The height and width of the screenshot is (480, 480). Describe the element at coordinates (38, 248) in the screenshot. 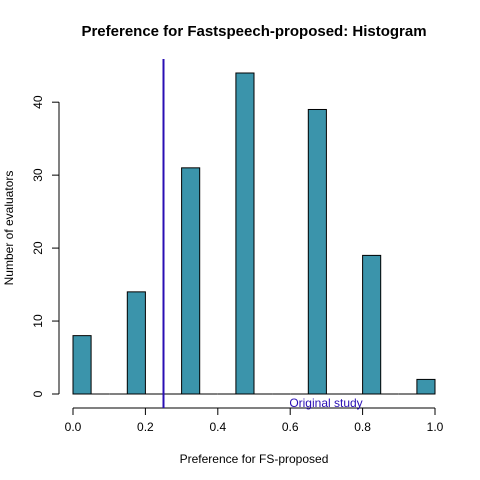

I see `y-tick-label: 20` at that location.